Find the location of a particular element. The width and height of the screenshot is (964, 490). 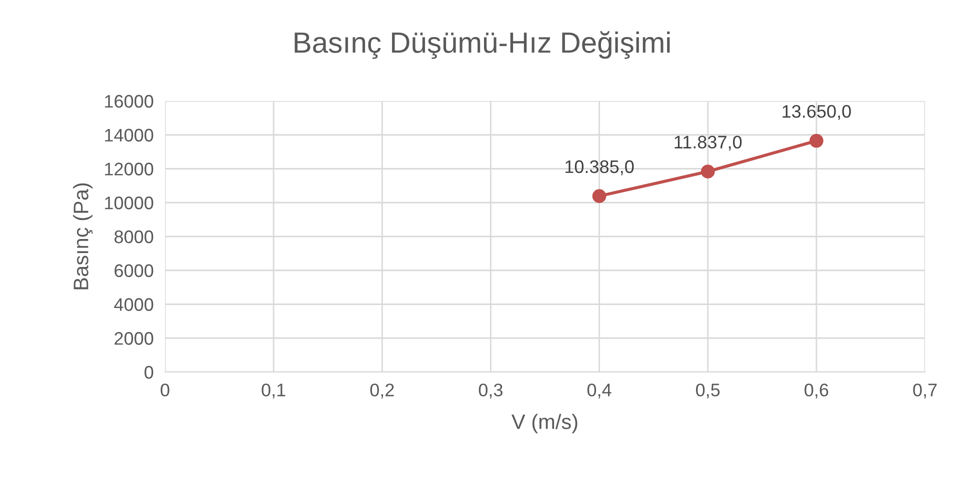

x-axis-title: V (m/s) is located at coordinates (545, 424).